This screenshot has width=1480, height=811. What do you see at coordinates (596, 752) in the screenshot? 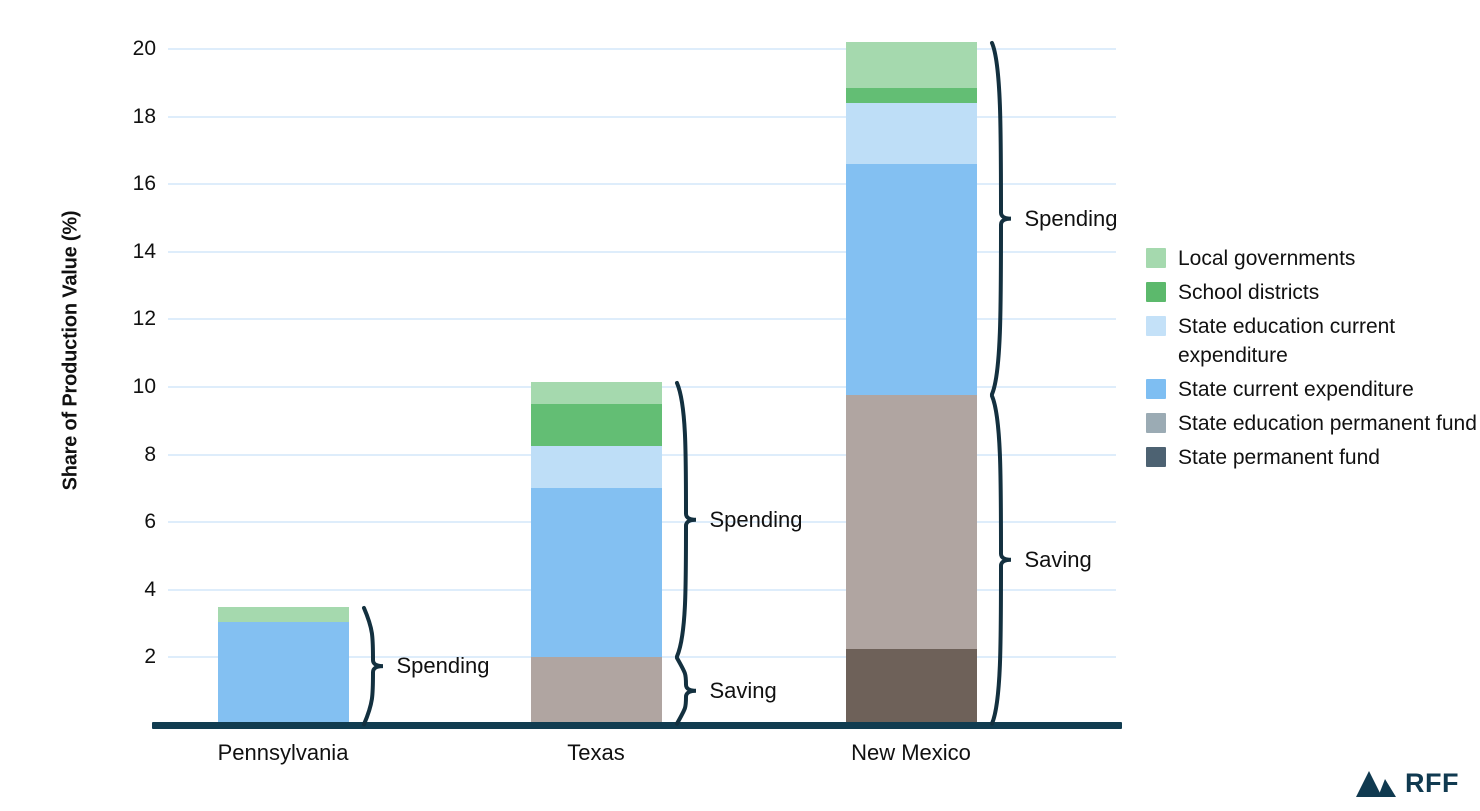
I see `x-axis-label: Texas` at bounding box center [596, 752].